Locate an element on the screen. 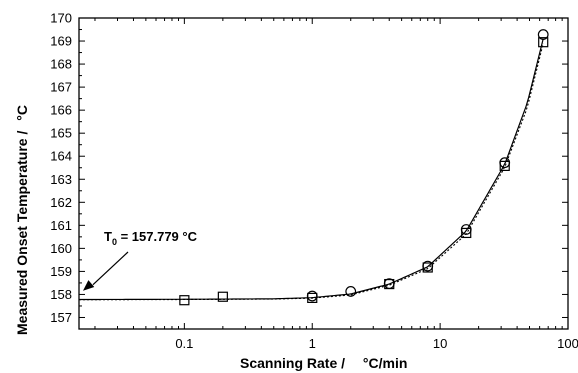 This screenshot has width=578, height=373. annotation-subscript: 0 is located at coordinates (114, 242).